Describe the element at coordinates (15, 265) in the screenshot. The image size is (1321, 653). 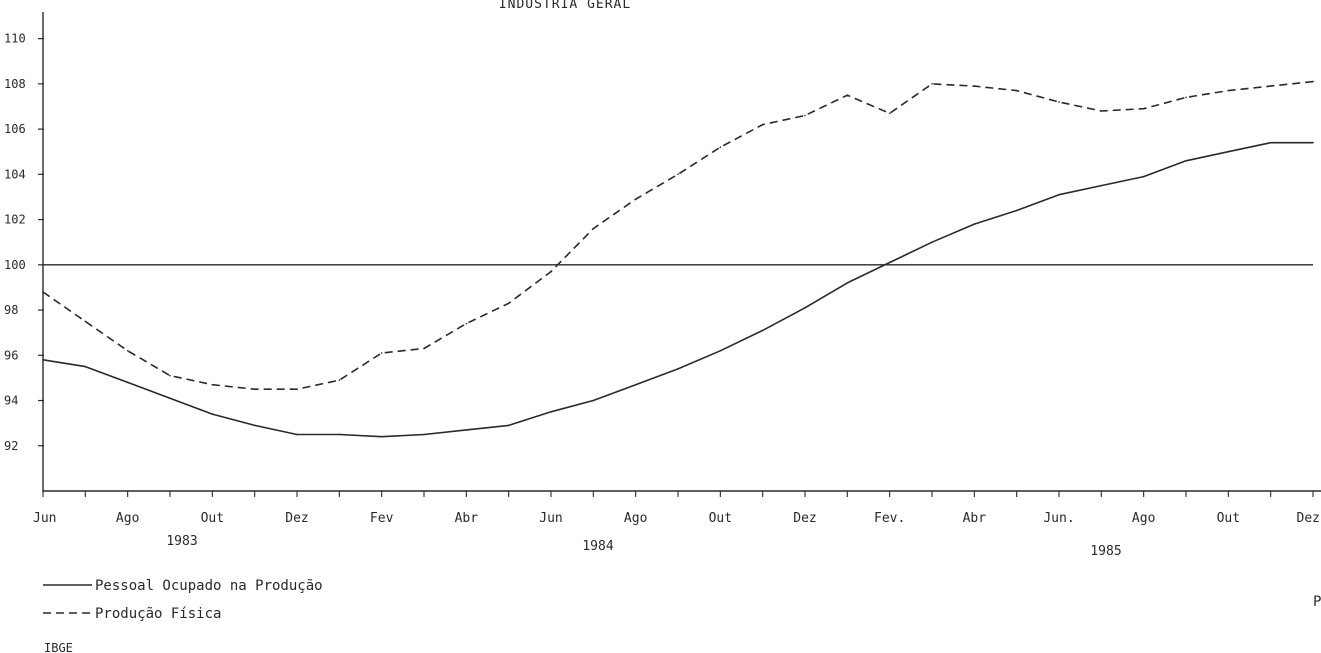
I see `y-tick-label: 100` at that location.